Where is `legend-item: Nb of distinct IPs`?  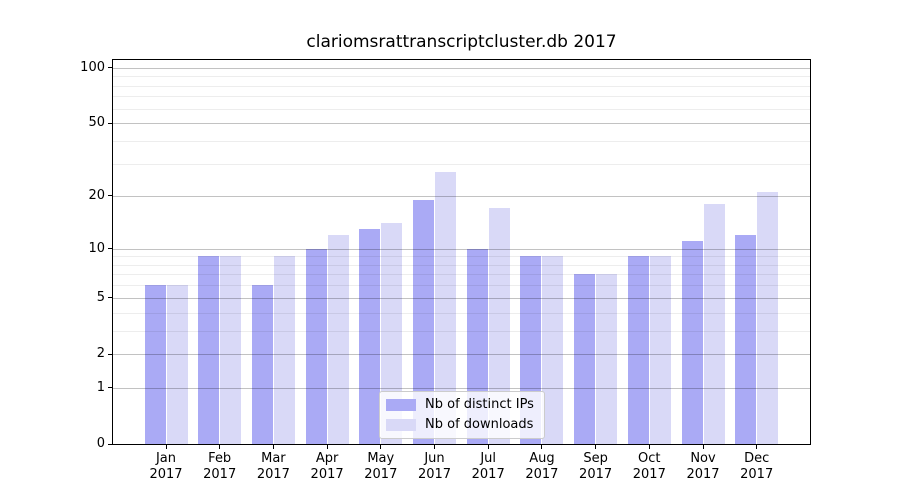
legend-item: Nb of distinct IPs is located at coordinates (460, 405).